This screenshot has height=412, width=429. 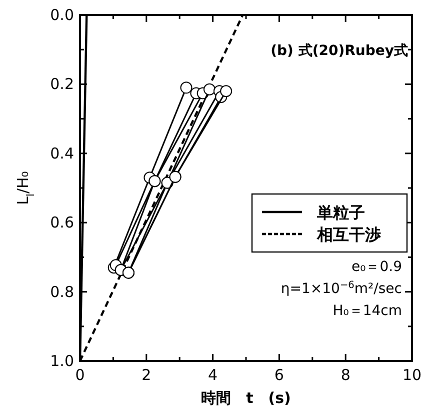 I want to click on y-tick-label: 0.8, so click(x=62, y=291).